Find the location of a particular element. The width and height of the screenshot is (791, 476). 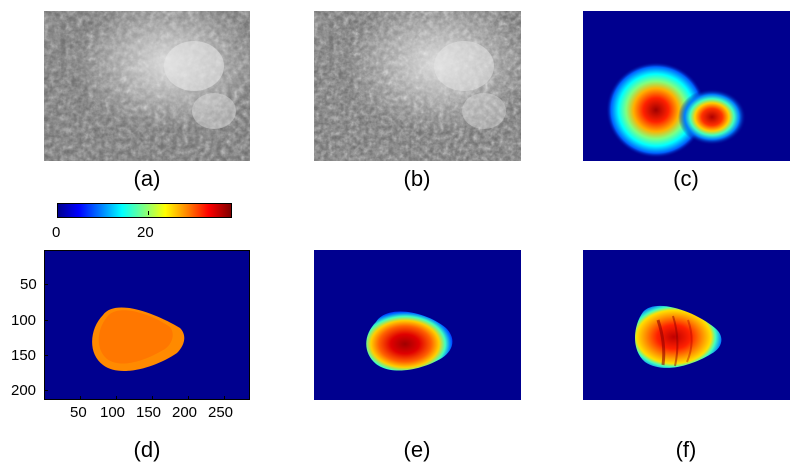

caption-f: (f) is located at coordinates (686, 449).